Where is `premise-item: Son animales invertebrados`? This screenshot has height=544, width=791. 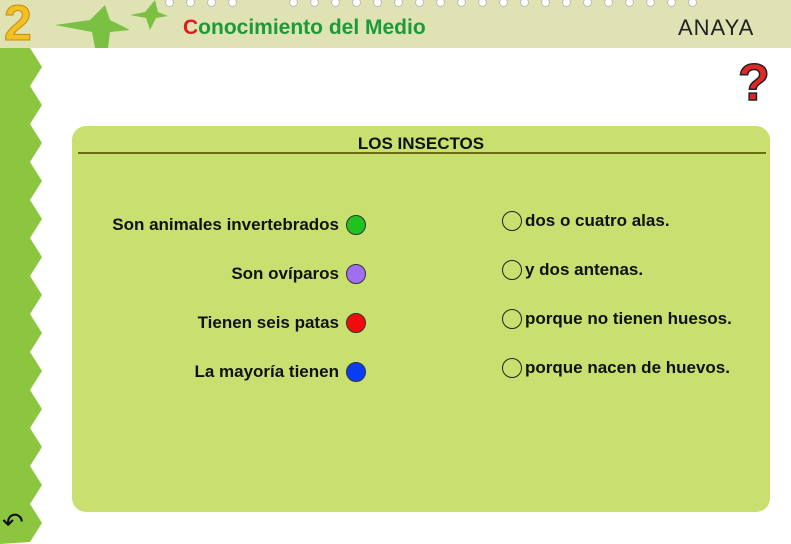
premise-item: Son animales invertebrados is located at coordinates (239, 225).